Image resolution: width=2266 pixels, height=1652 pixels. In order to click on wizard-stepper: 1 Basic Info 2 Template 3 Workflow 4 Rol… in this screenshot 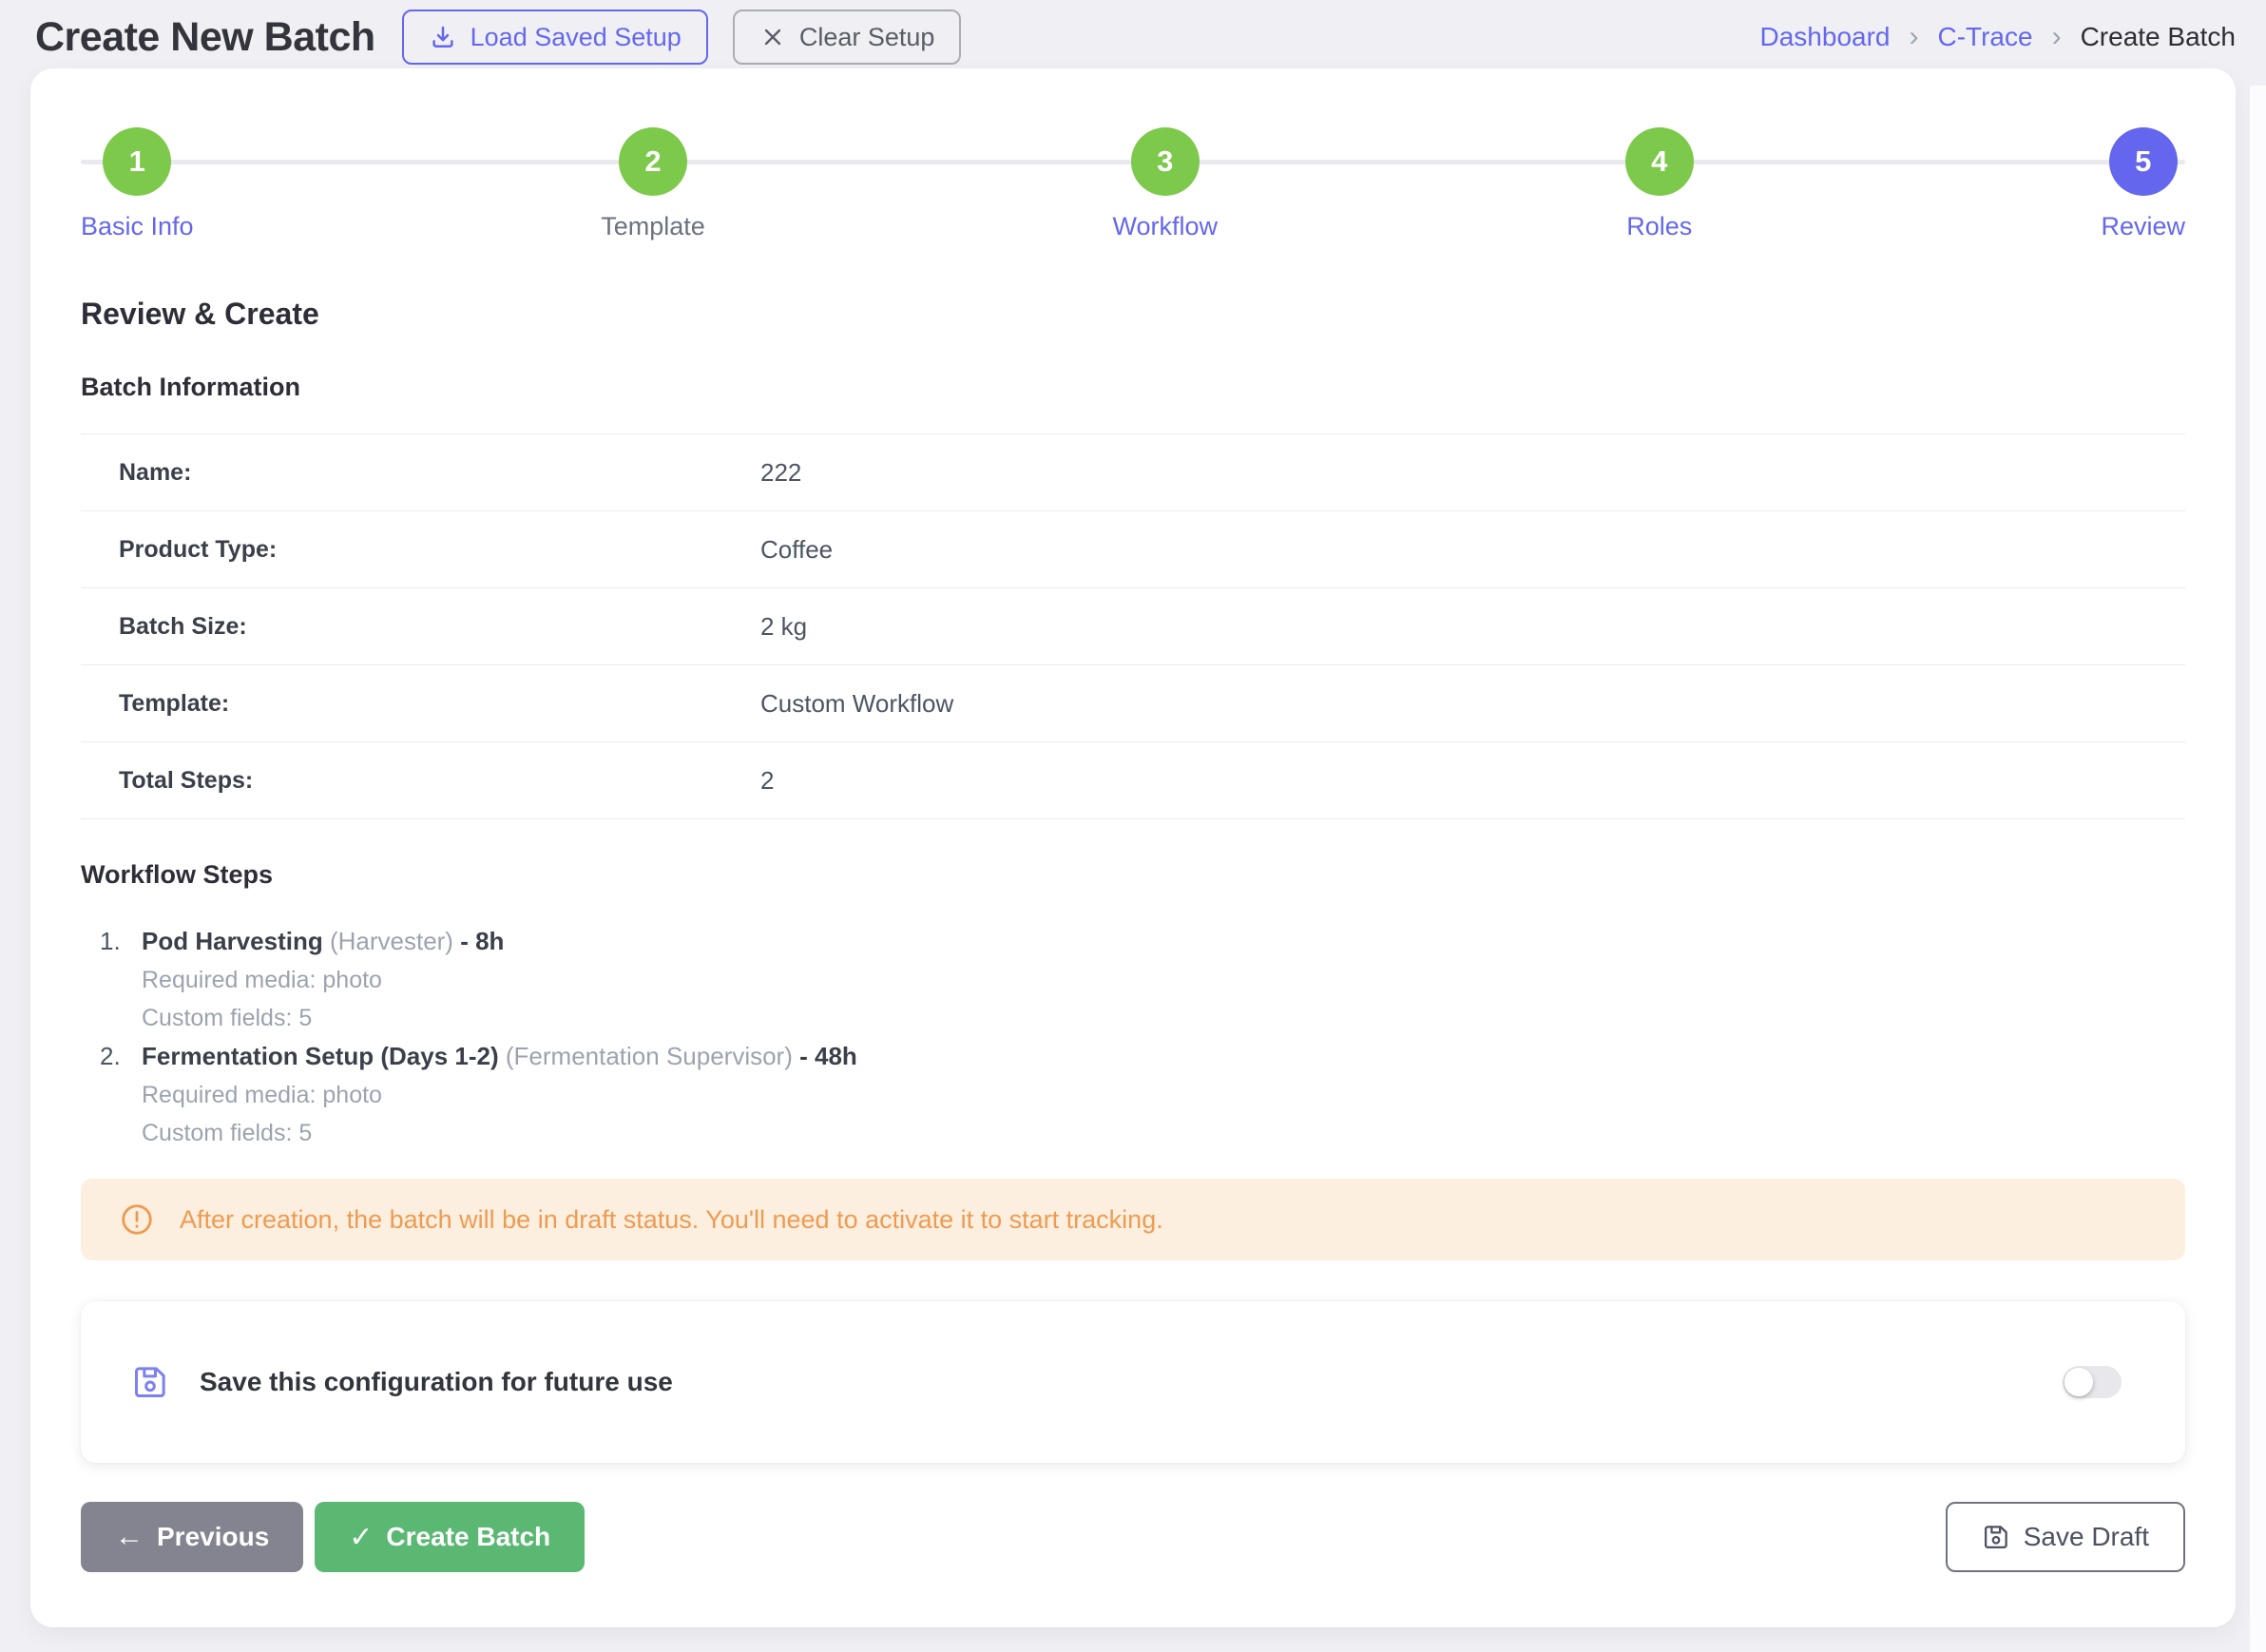, I will do `click(1133, 154)`.